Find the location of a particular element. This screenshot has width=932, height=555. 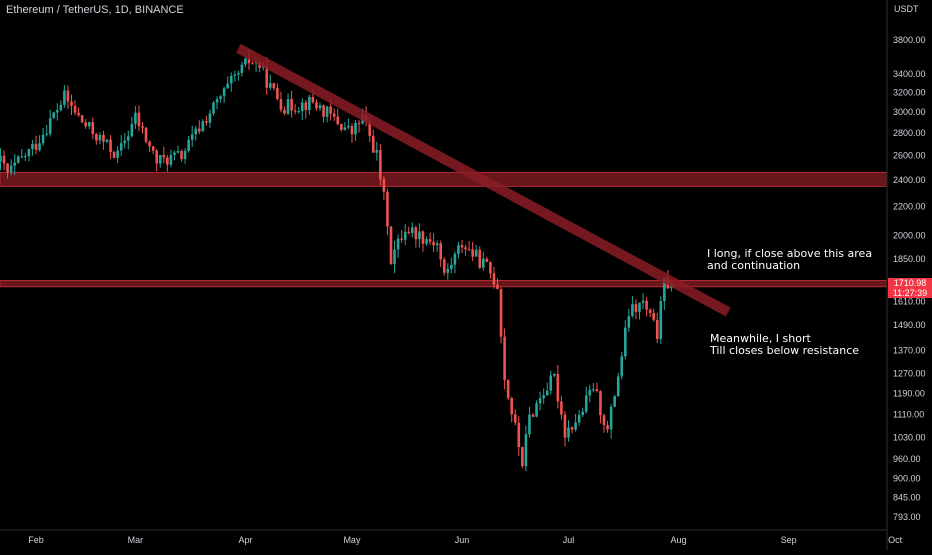

x-tick-label: Jun is located at coordinates (462, 540).